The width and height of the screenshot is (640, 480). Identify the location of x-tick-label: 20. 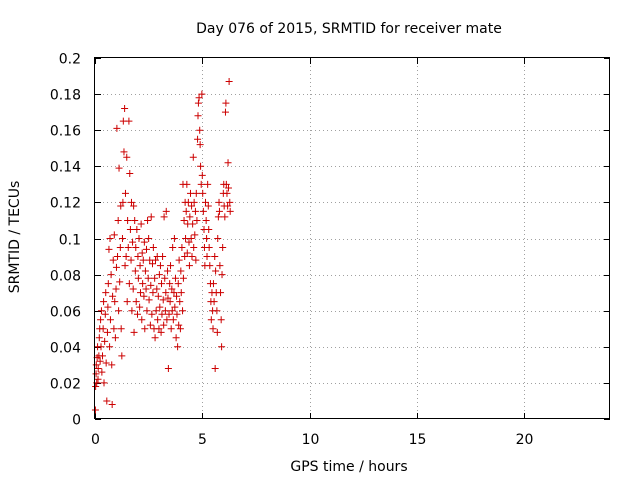
(525, 440).